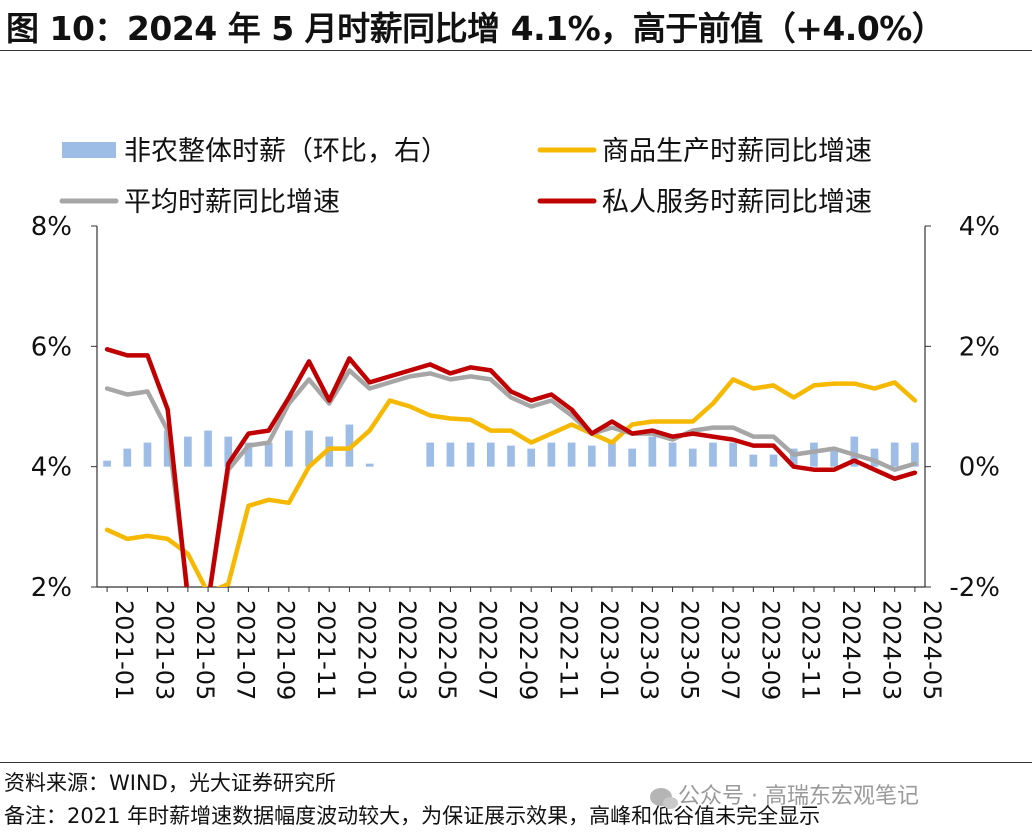 This screenshot has width=1032, height=835. What do you see at coordinates (89, 150) in the screenshot?
I see `legend-swatch` at bounding box center [89, 150].